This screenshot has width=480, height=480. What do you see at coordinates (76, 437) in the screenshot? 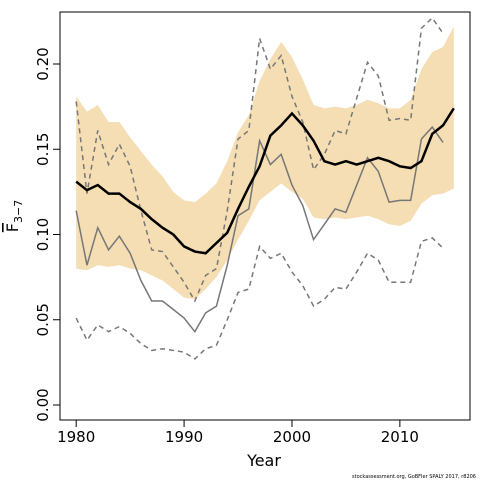
I see `x-tick-label: 1980` at bounding box center [76, 437].